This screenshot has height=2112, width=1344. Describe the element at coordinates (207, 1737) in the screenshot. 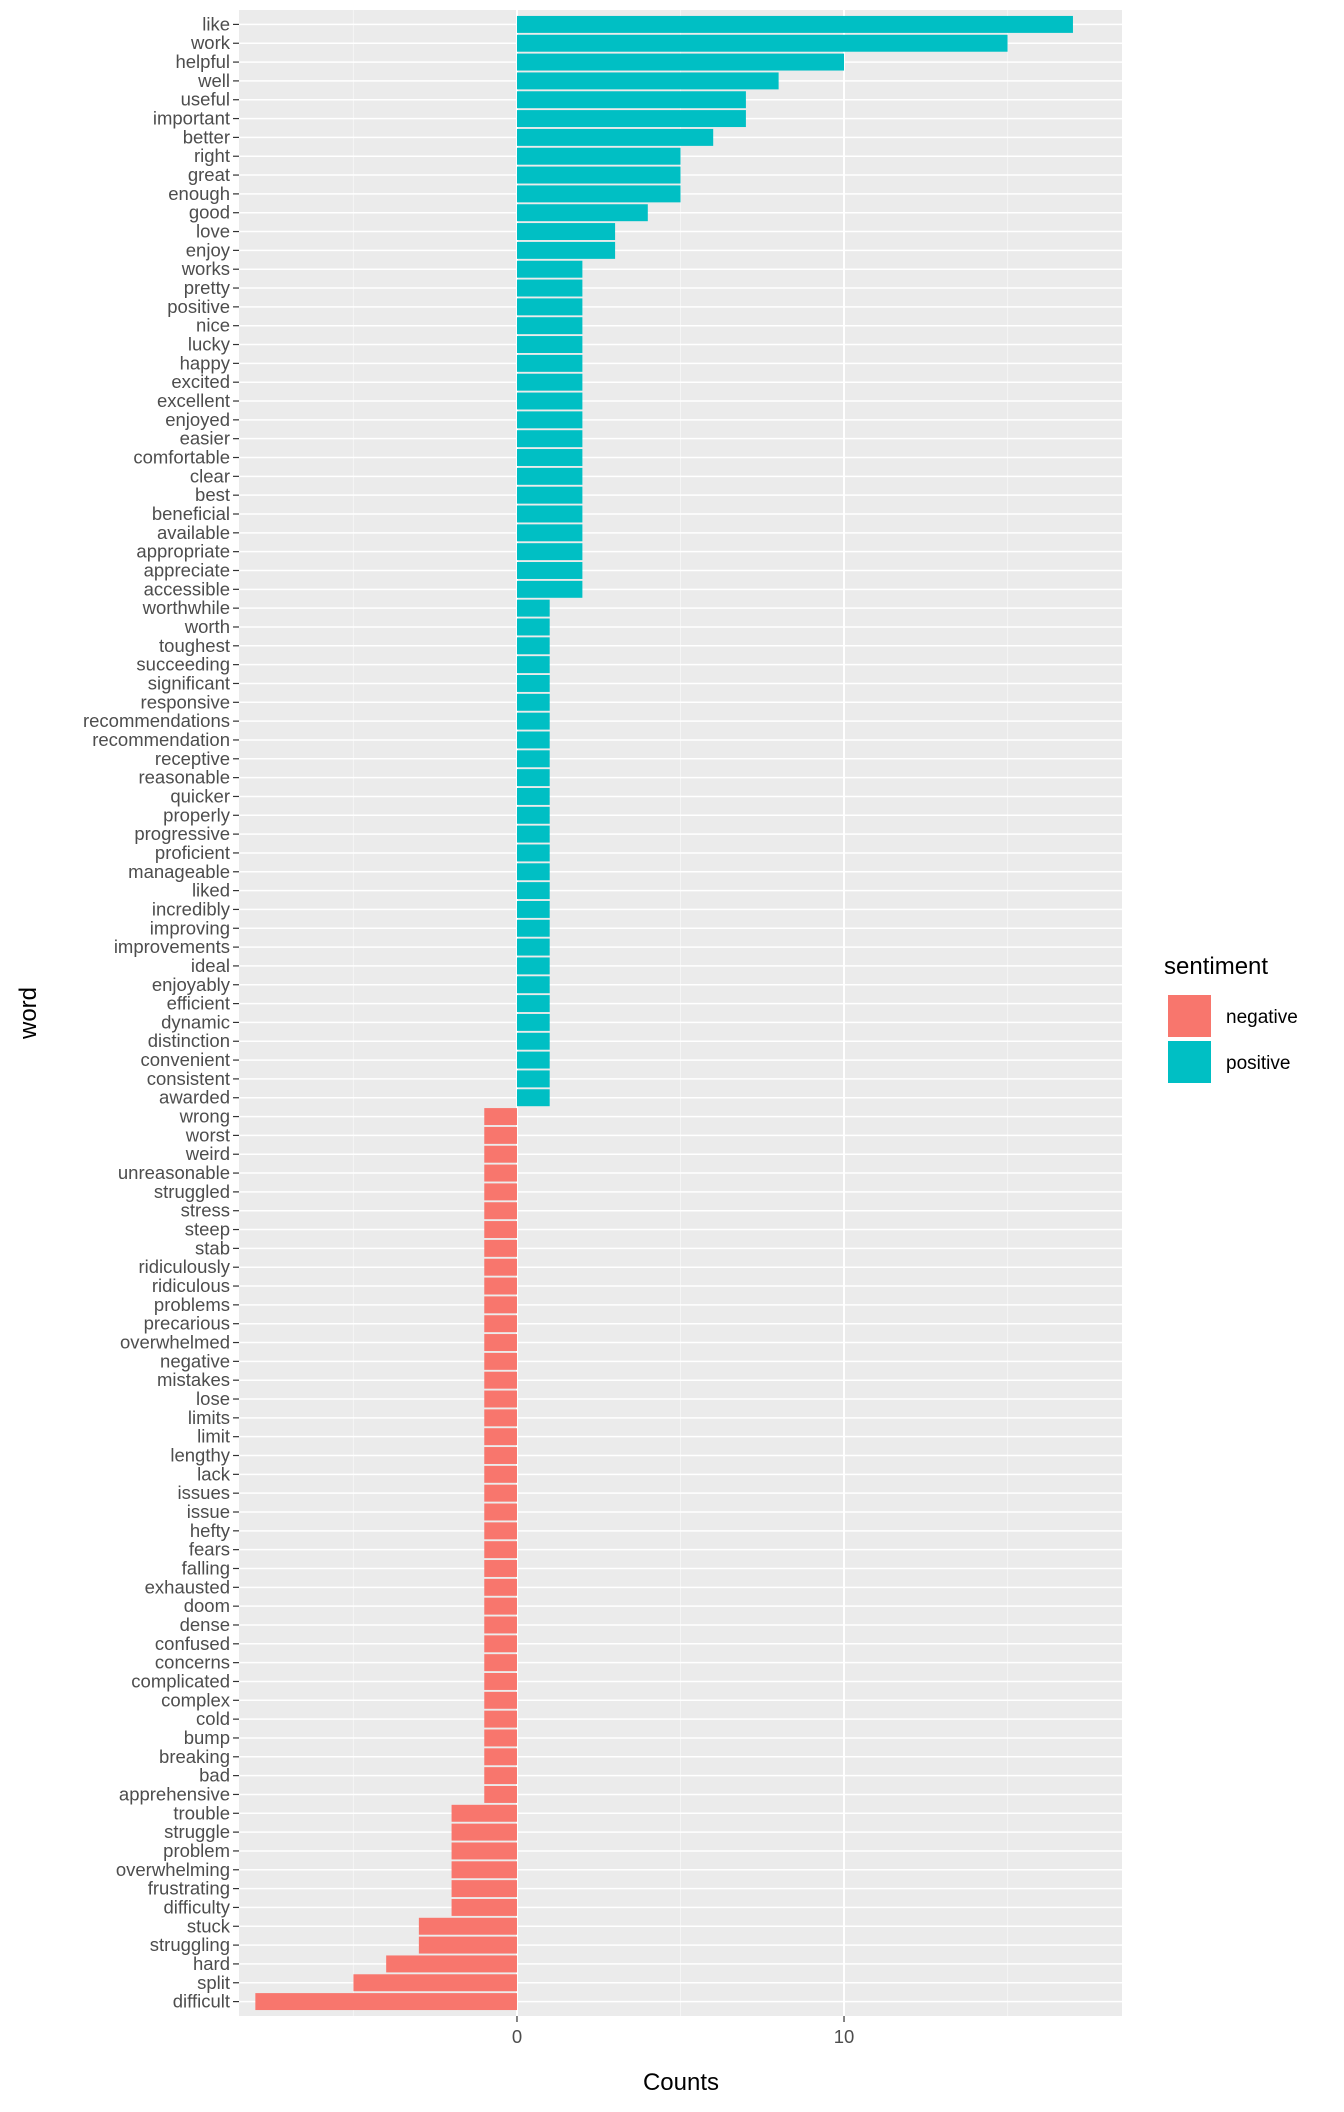

I see `y-tick-label: bump` at that location.